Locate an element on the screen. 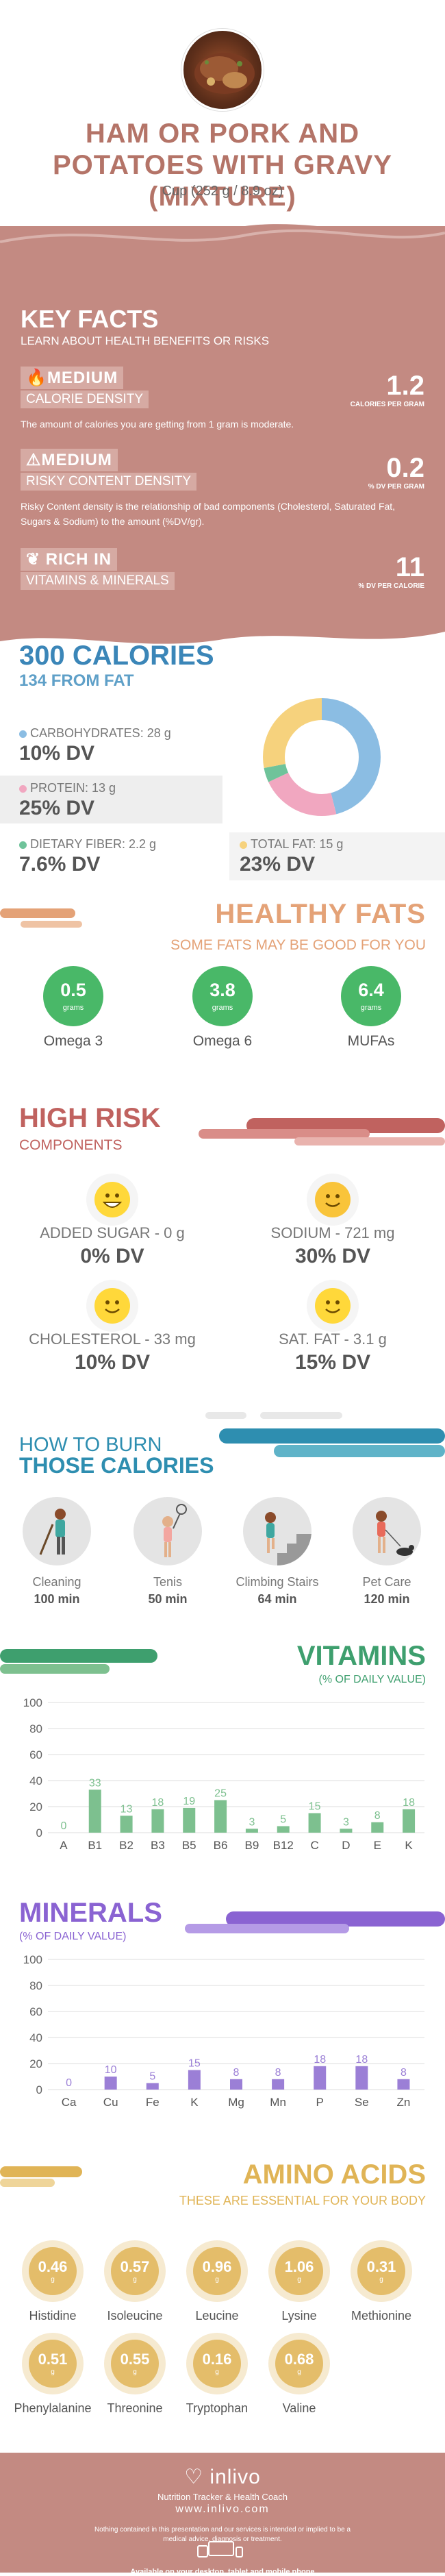 The height and width of the screenshot is (2576, 445). fat-value-badge: 3.8 grams is located at coordinates (222, 996).